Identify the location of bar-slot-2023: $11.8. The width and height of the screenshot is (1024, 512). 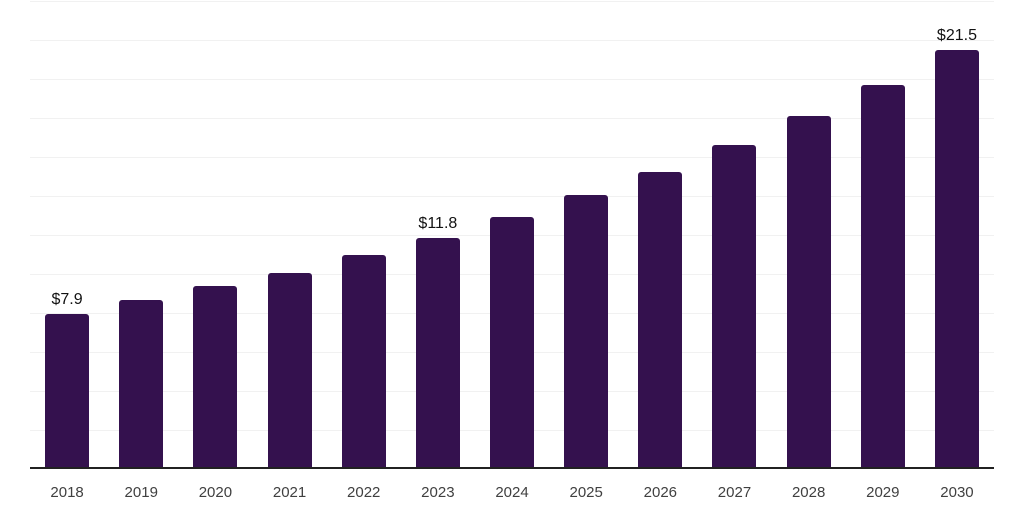
(438, 234).